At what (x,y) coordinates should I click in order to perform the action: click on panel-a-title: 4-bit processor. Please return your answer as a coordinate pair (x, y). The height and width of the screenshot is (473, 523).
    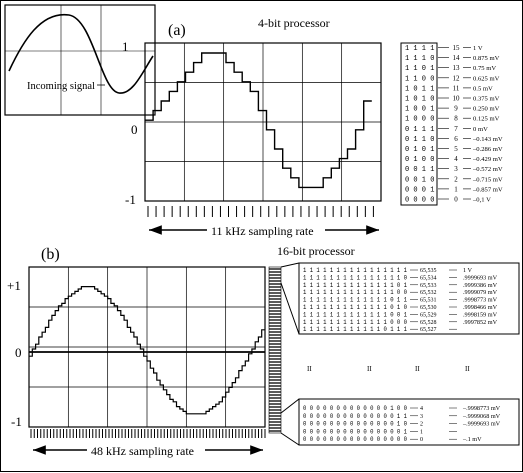
    Looking at the image, I should click on (294, 23).